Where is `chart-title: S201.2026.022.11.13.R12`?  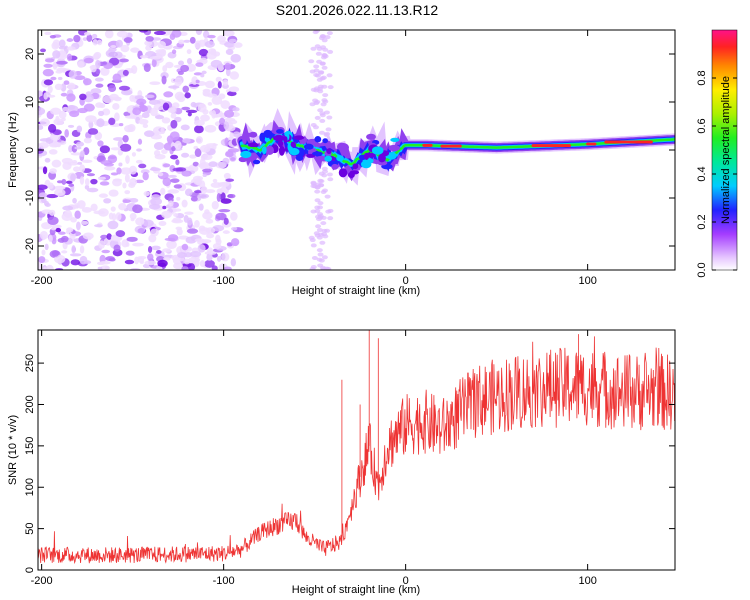 chart-title: S201.2026.022.11.13.R12 is located at coordinates (357, 10).